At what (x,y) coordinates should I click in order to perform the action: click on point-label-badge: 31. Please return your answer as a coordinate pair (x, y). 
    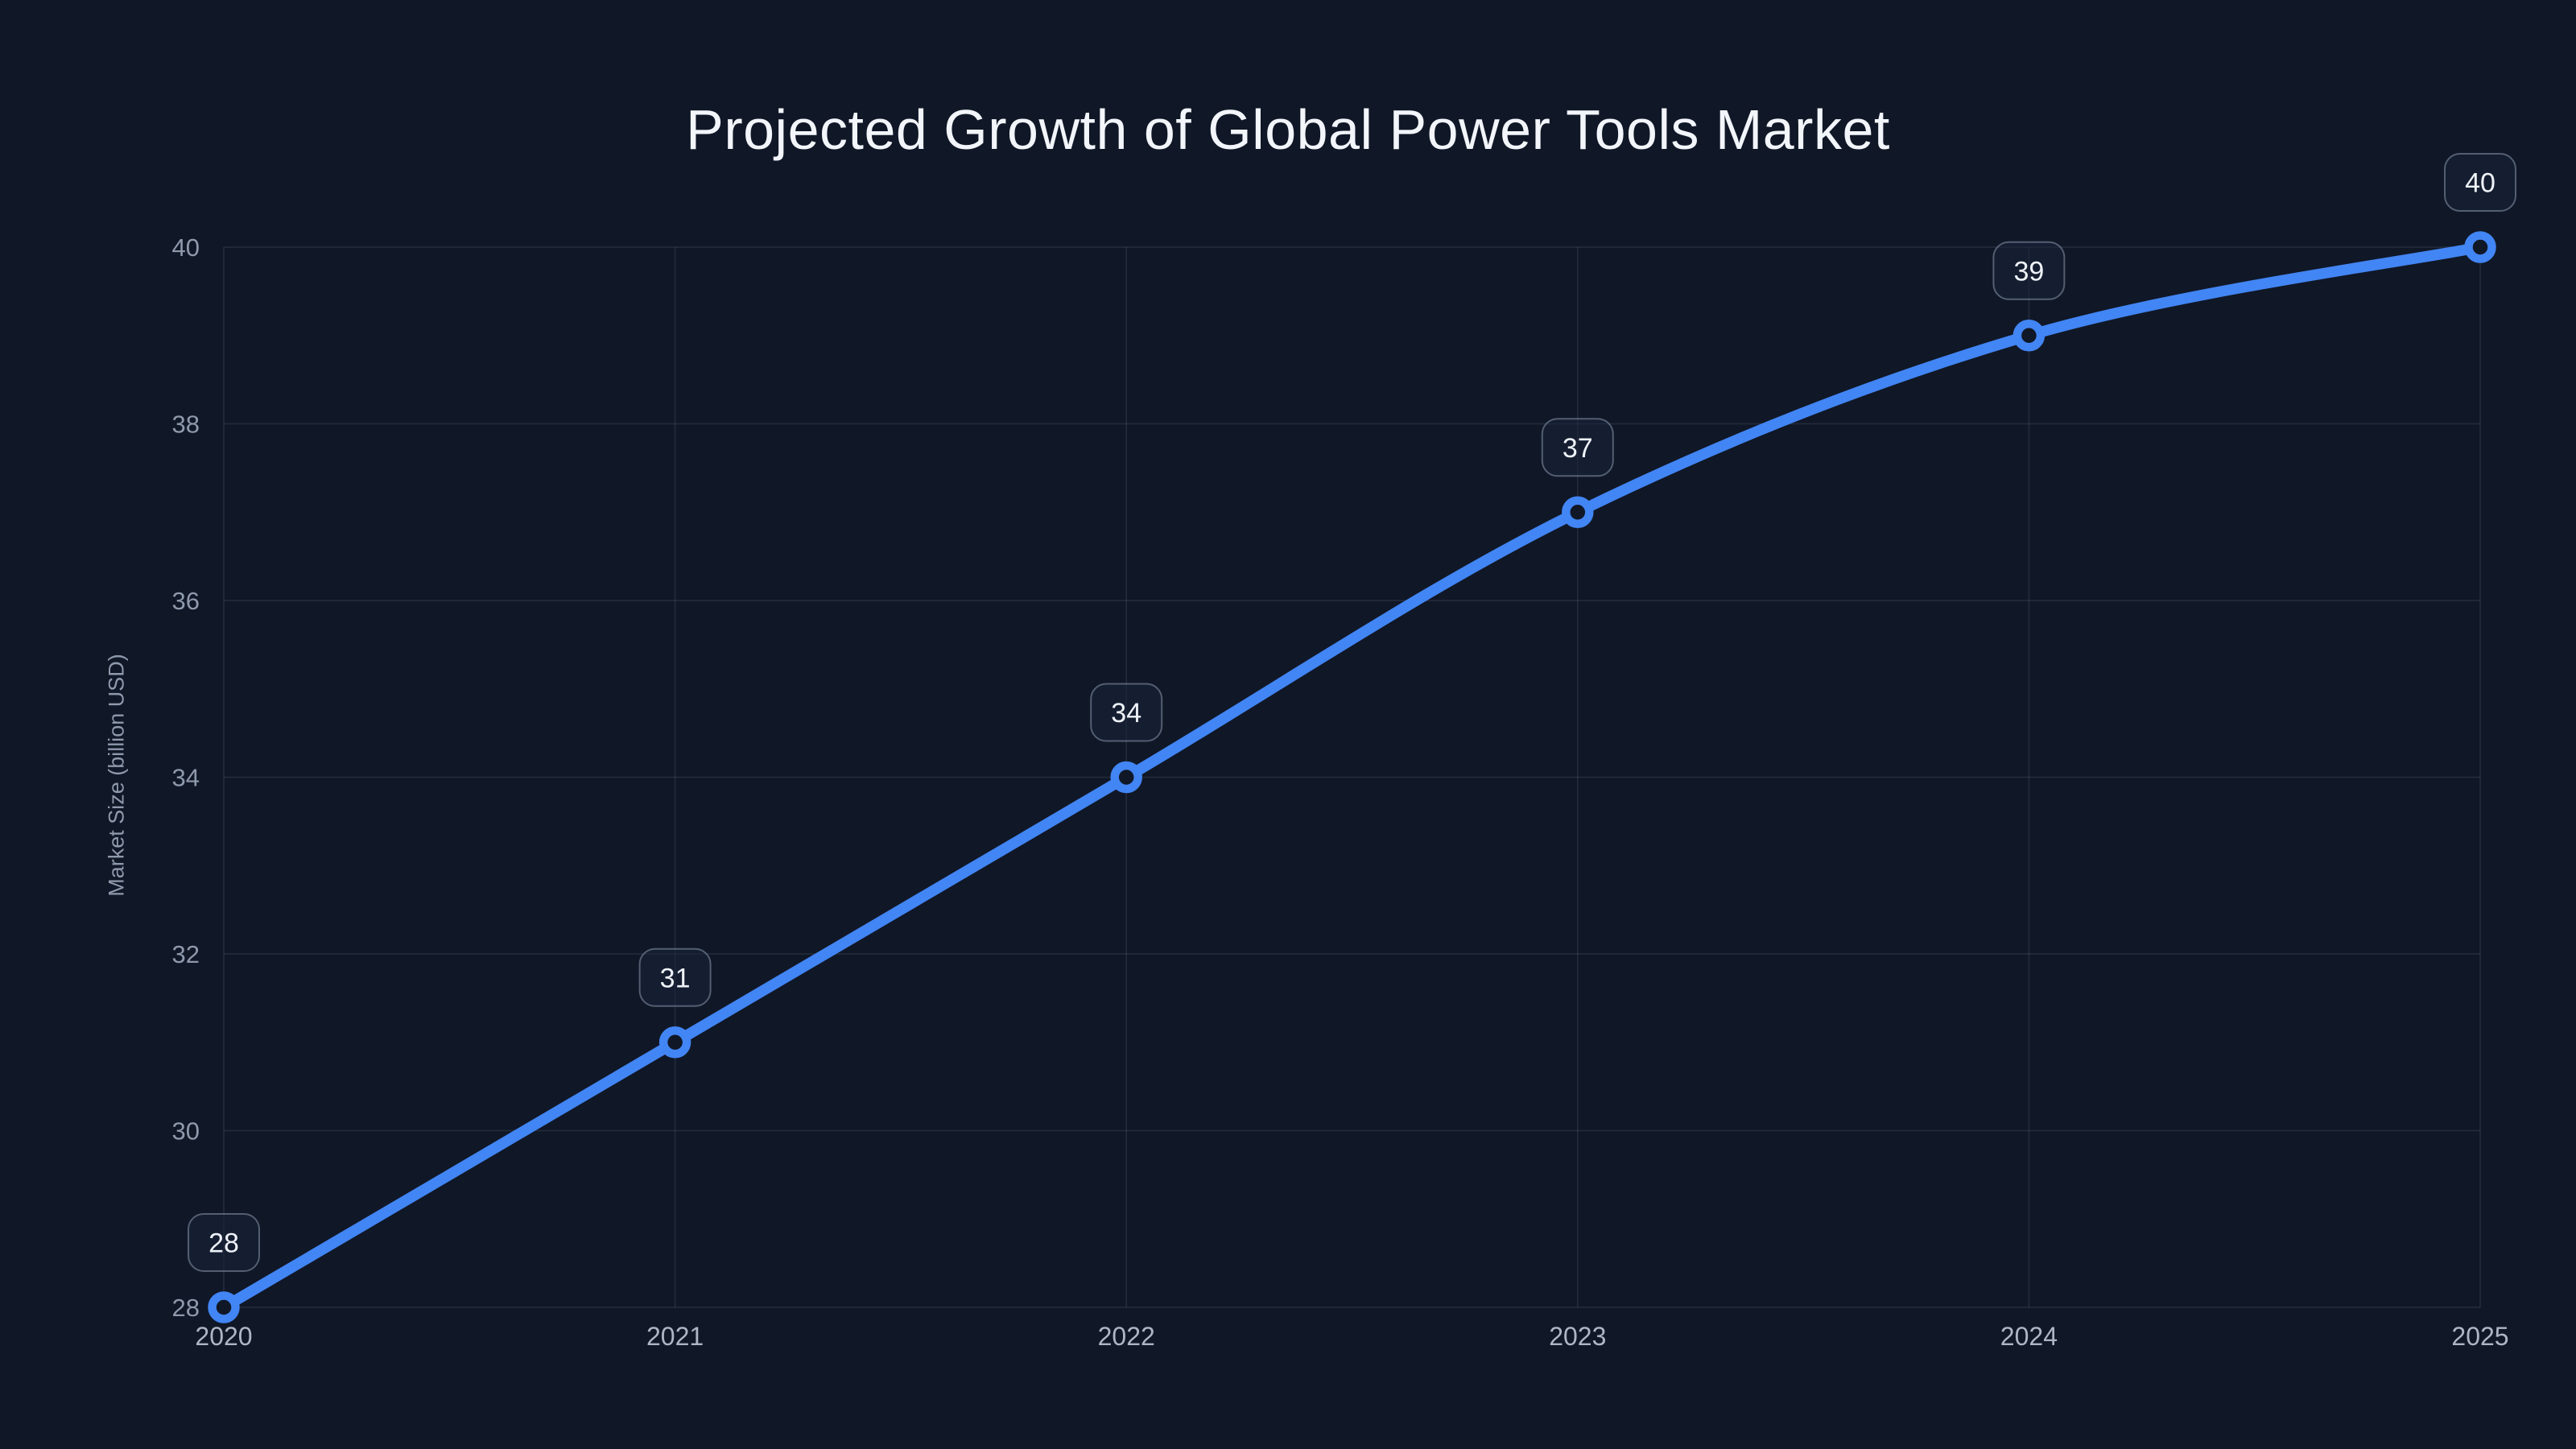
    Looking at the image, I should click on (675, 977).